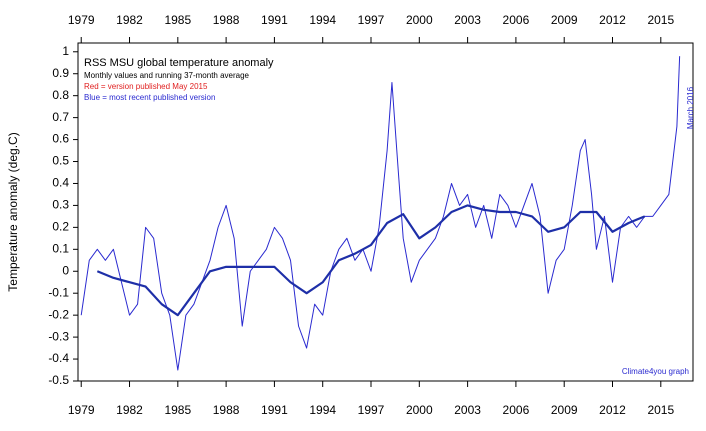 The image size is (706, 431). I want to click on annotation: Red = version published May 2015, so click(146, 86).